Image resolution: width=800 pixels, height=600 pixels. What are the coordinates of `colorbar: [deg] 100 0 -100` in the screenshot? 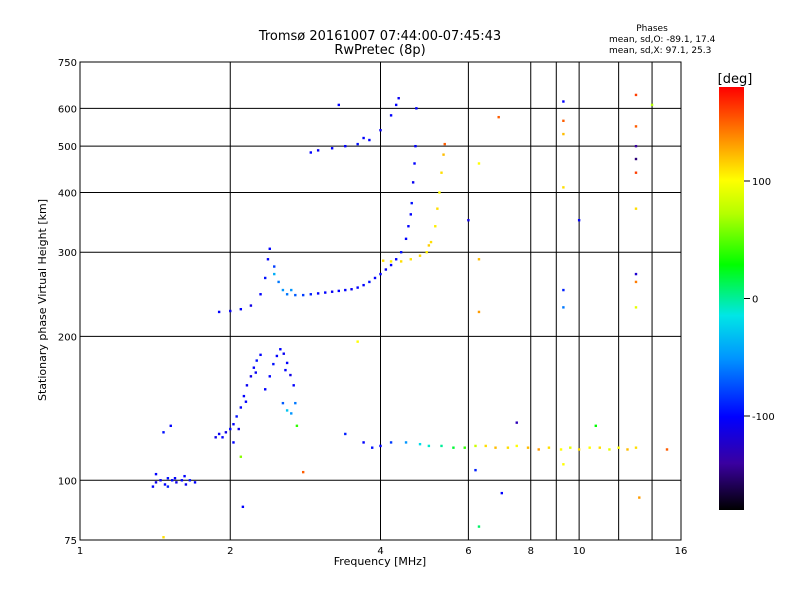 It's located at (746, 291).